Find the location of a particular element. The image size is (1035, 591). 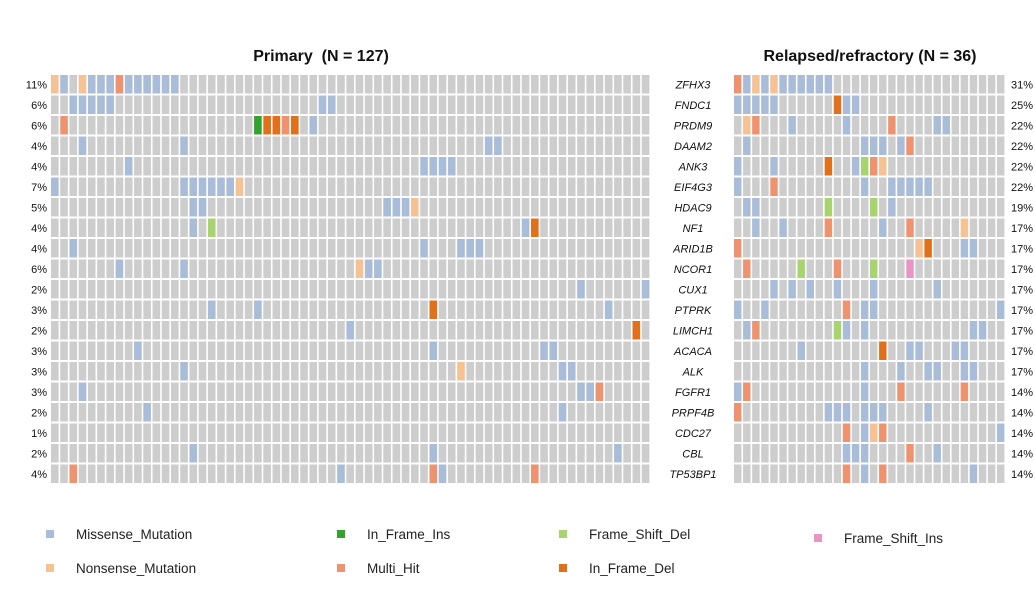

primary-frequency-label: 7% is located at coordinates (39, 188).